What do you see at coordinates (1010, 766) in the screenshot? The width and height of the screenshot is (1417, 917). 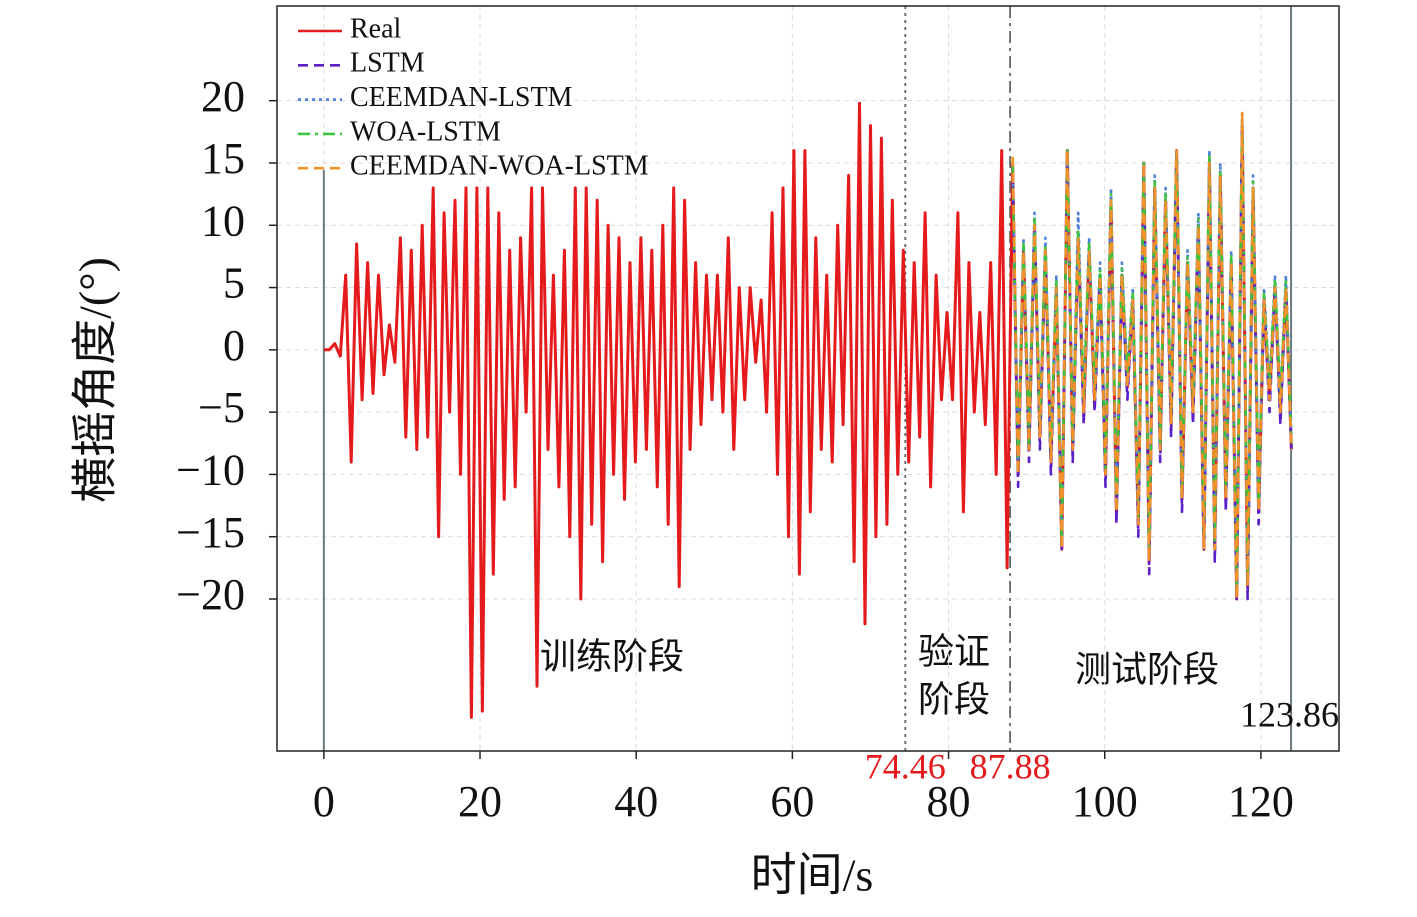 I see `phase-boundary-label: 87.88` at bounding box center [1010, 766].